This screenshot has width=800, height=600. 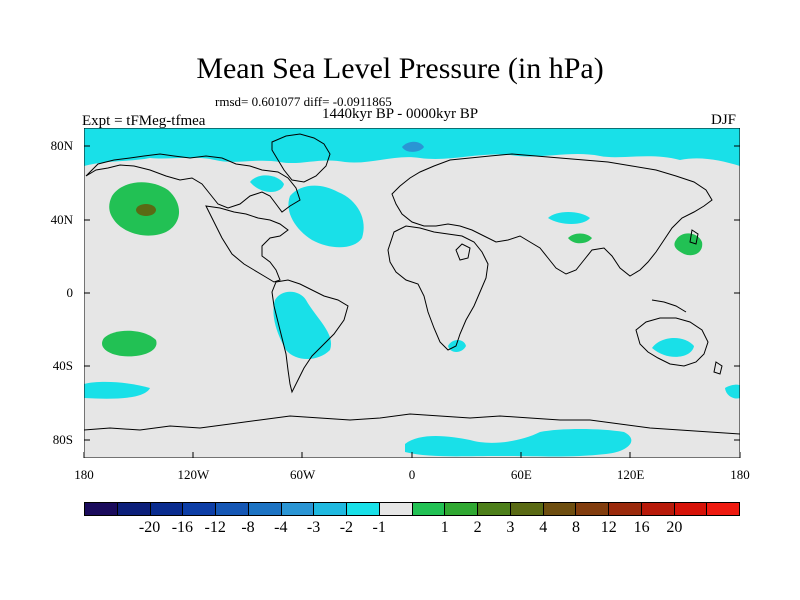 I want to click on colorbar-label: 2, so click(x=477, y=527).